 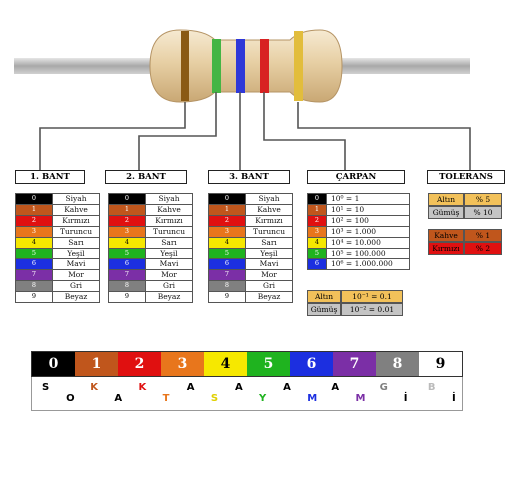 I want to click on color-row: 6 Mavi, so click(x=57, y=264).